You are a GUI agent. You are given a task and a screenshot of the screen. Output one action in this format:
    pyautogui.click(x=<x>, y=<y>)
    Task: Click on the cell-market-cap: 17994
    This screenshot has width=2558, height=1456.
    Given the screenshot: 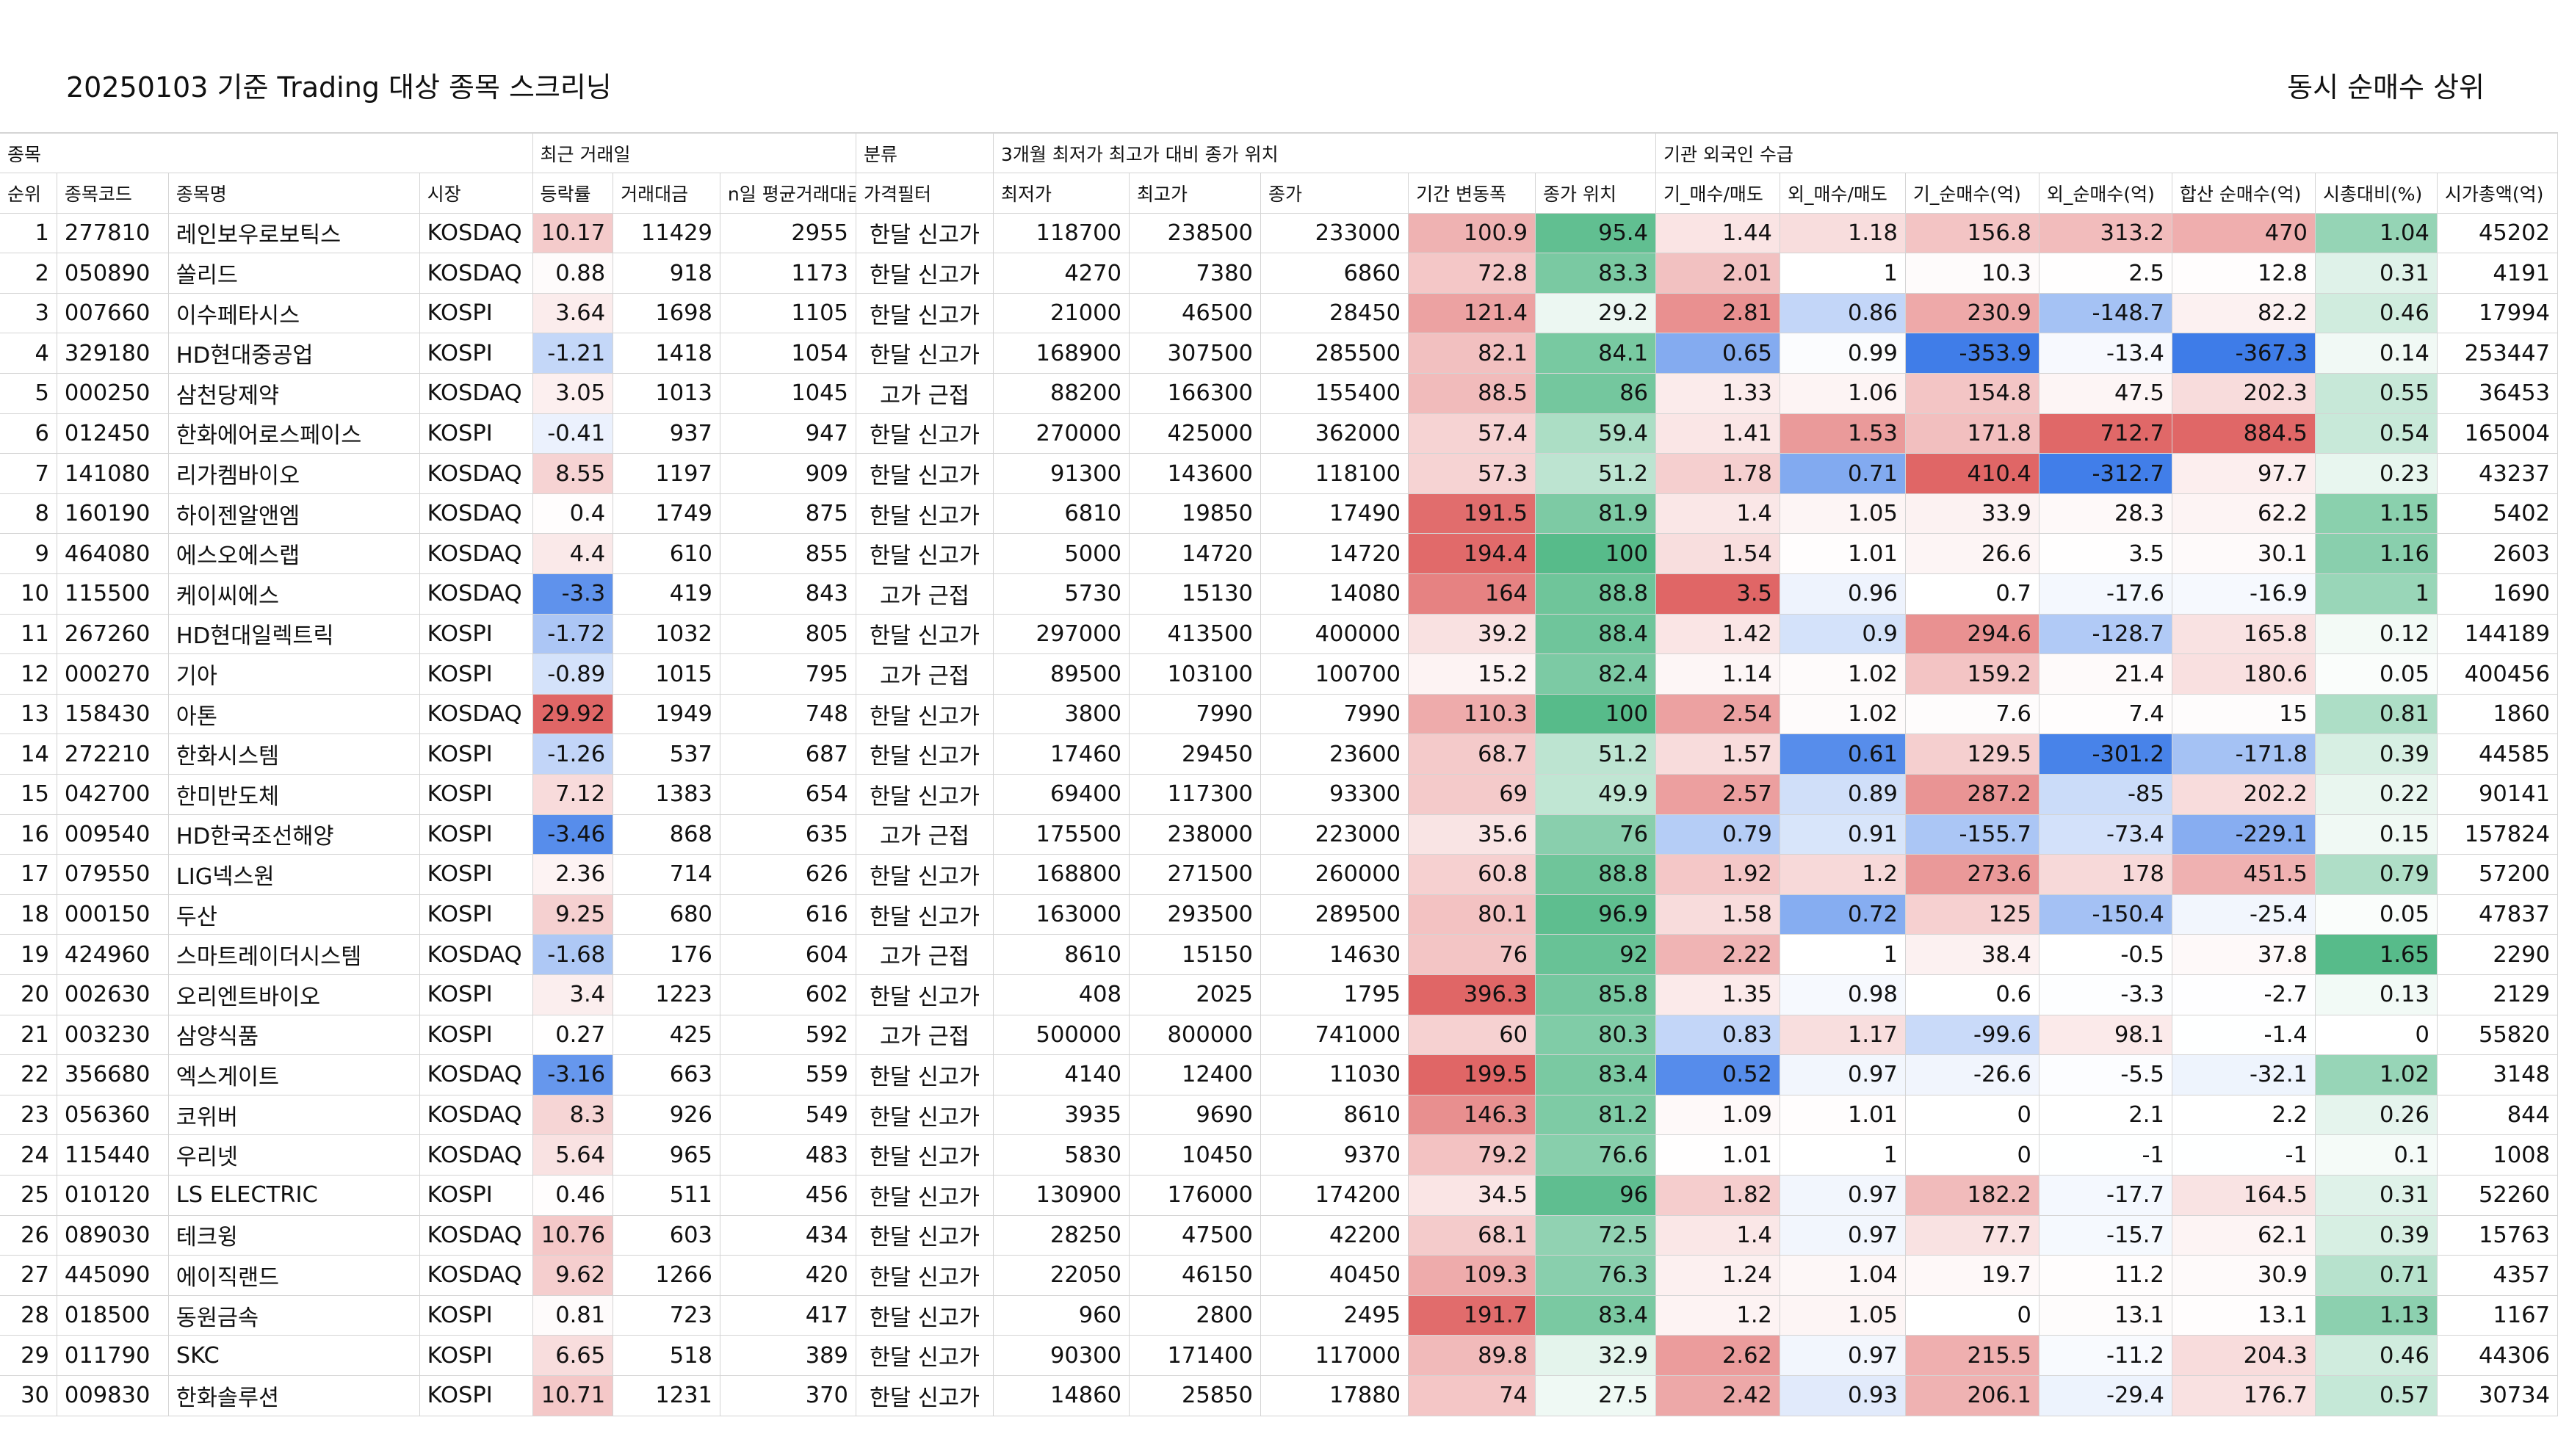 What is the action you would take?
    pyautogui.click(x=2497, y=313)
    